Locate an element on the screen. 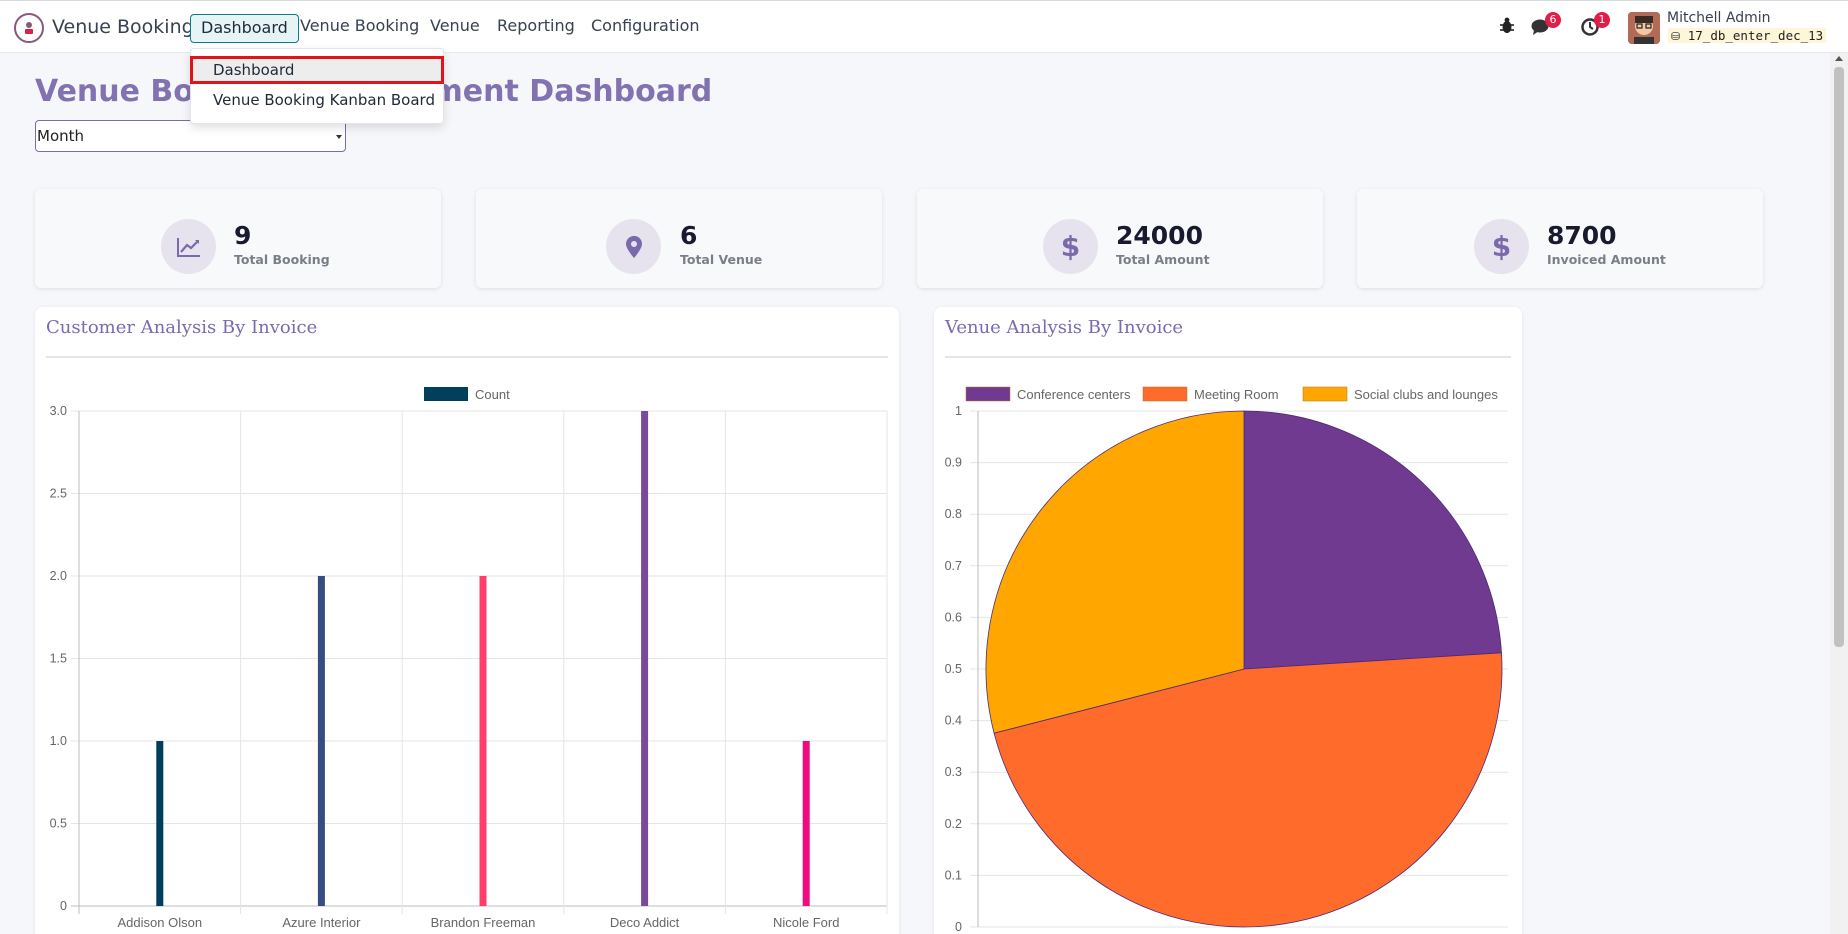 The image size is (1848, 934). messages-badge: 6 is located at coordinates (1553, 20).